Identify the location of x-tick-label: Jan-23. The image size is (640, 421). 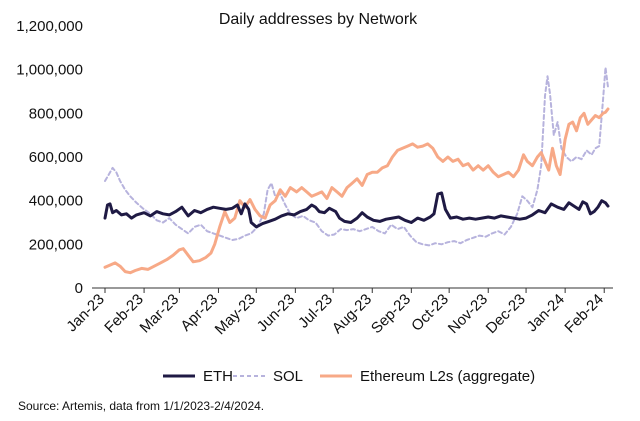
(85, 313).